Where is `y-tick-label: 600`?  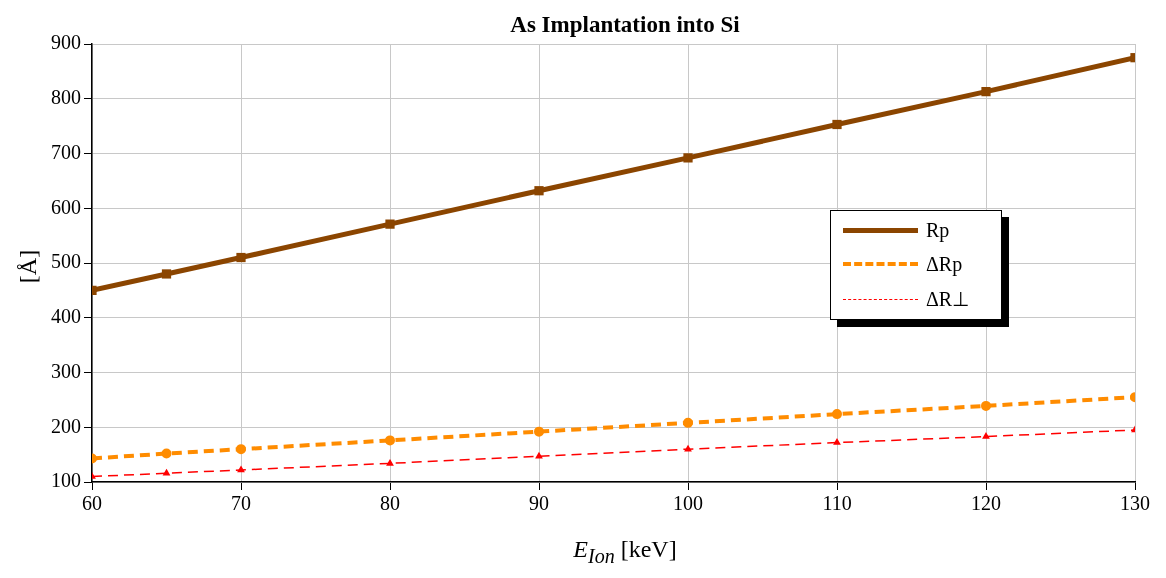 y-tick-label: 600 is located at coordinates (66, 206).